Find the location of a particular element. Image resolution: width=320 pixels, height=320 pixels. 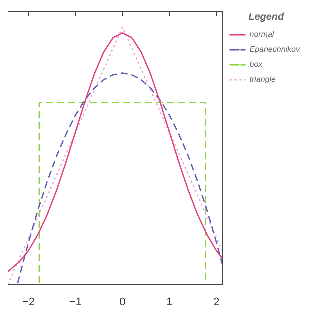

legend-title: Legend is located at coordinates (267, 17).